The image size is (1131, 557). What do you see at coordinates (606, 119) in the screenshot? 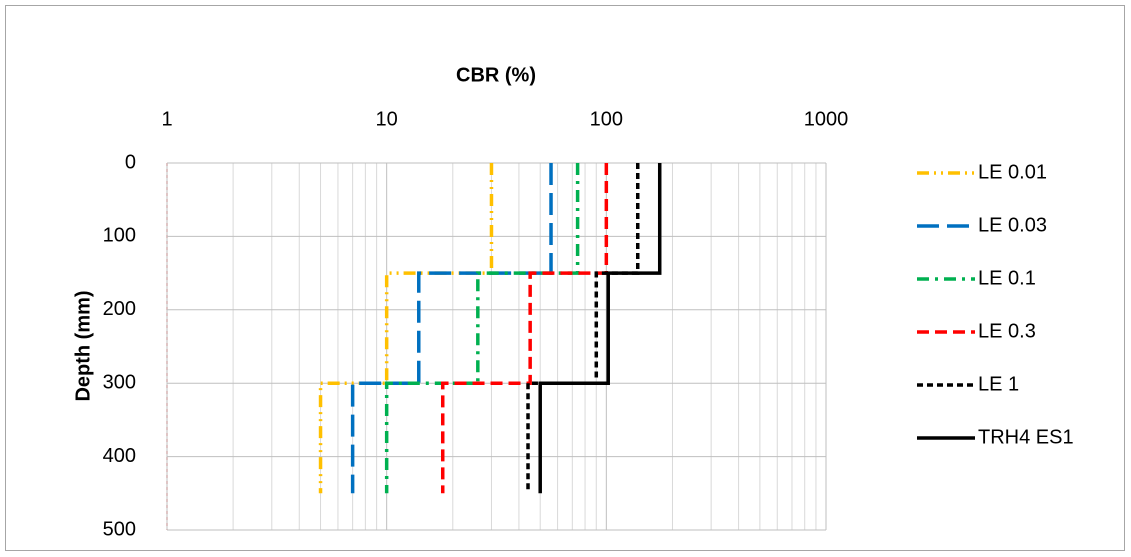
I see `x-tick-label: 100` at bounding box center [606, 119].